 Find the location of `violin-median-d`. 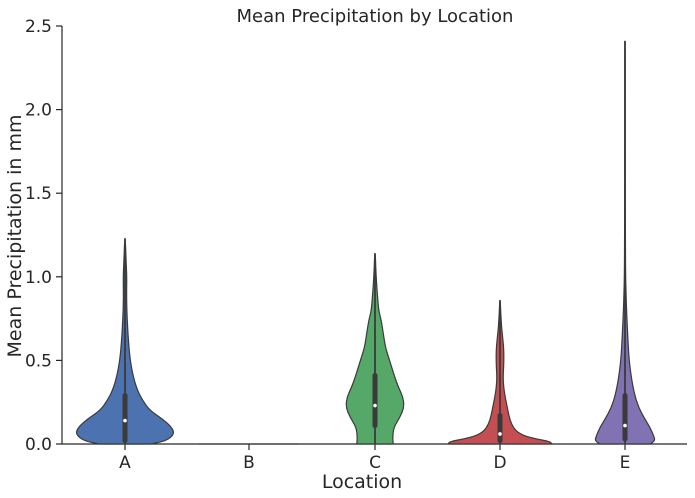

violin-median-d is located at coordinates (500, 434).